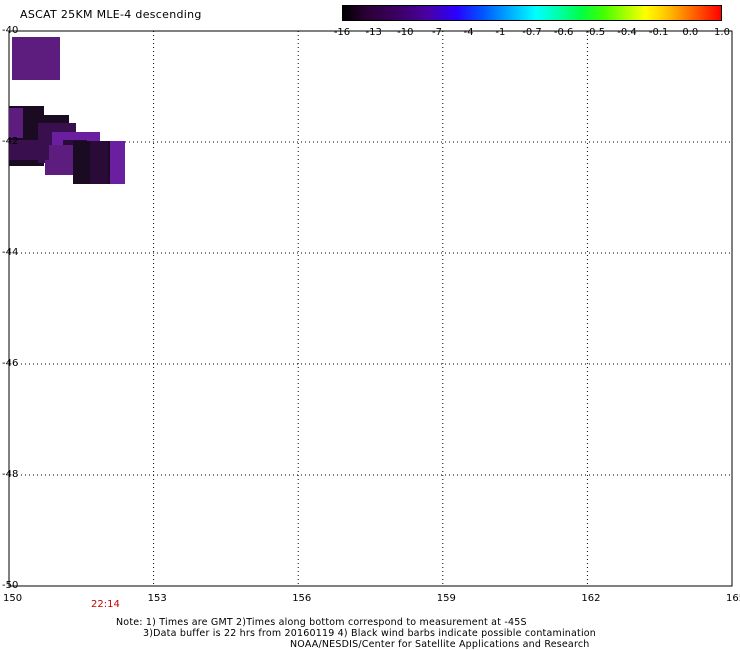  What do you see at coordinates (437, 32) in the screenshot?
I see `colorbar-tick-label: -7` at bounding box center [437, 32].